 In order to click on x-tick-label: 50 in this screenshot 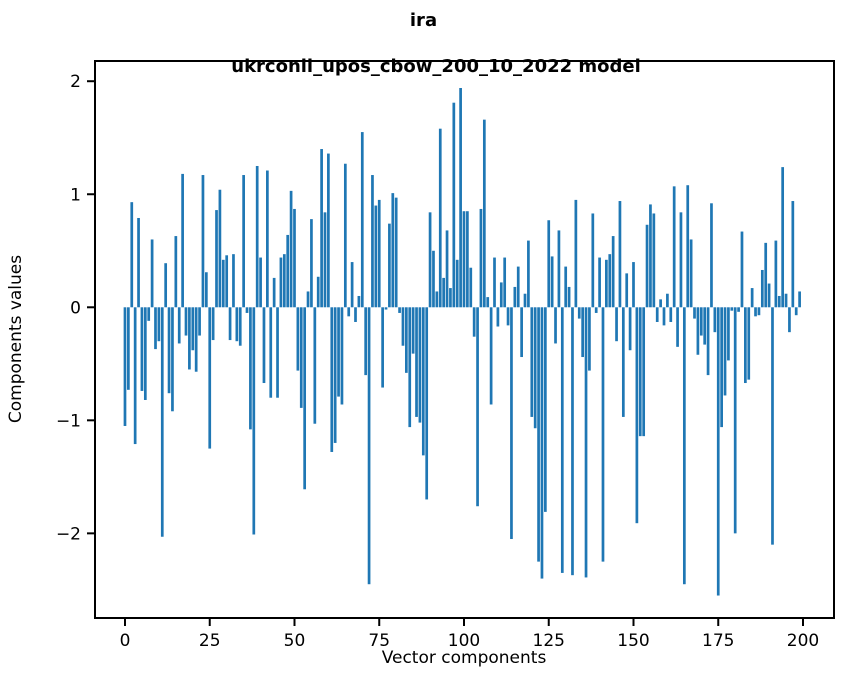, I will do `click(295, 641)`.